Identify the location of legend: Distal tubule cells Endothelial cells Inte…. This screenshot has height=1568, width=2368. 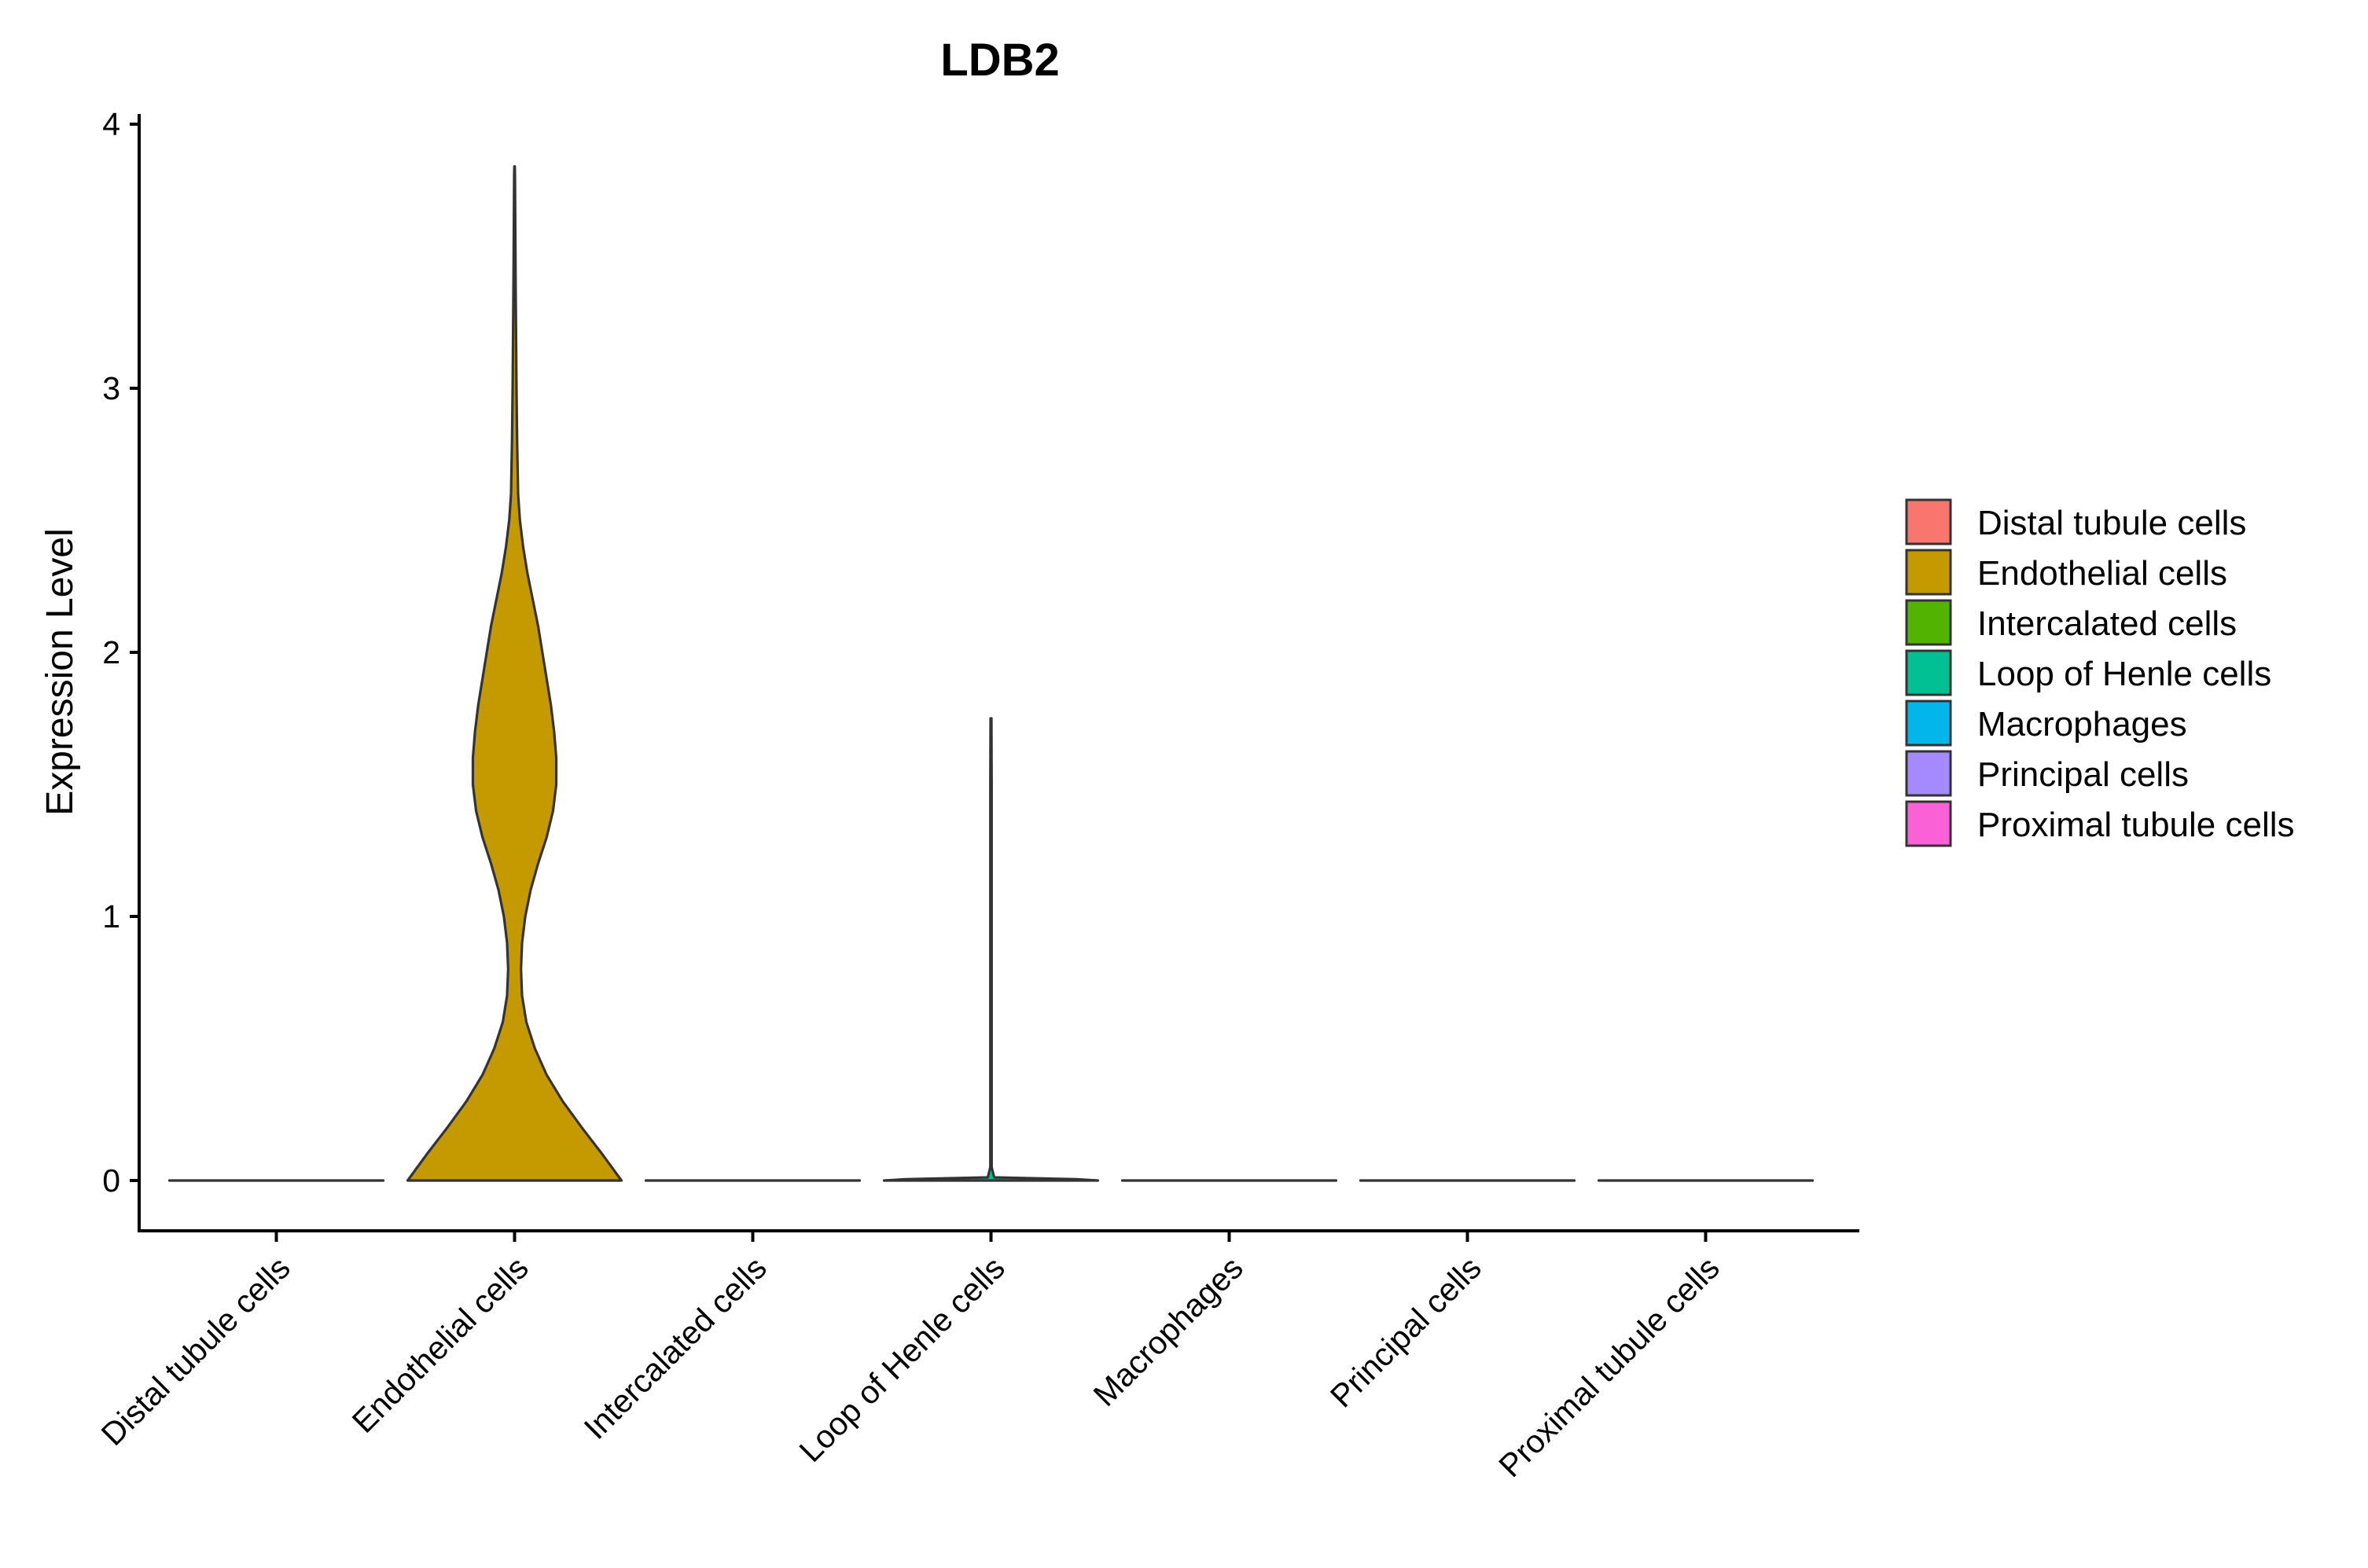
(2100, 672).